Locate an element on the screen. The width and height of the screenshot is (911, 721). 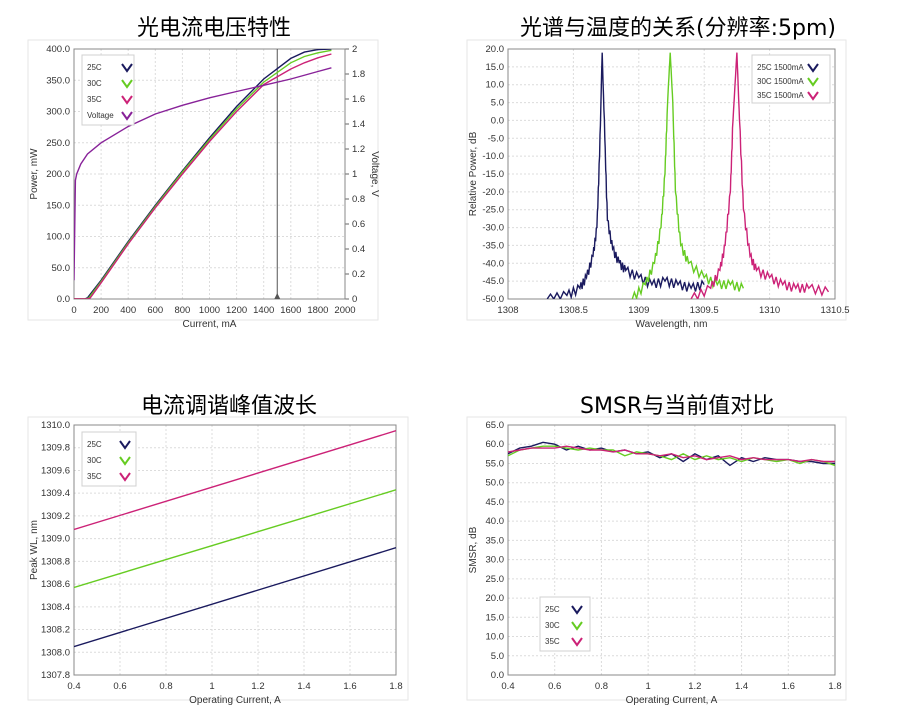
tune-y-tick-label: 1308.2 is located at coordinates (55, 630).